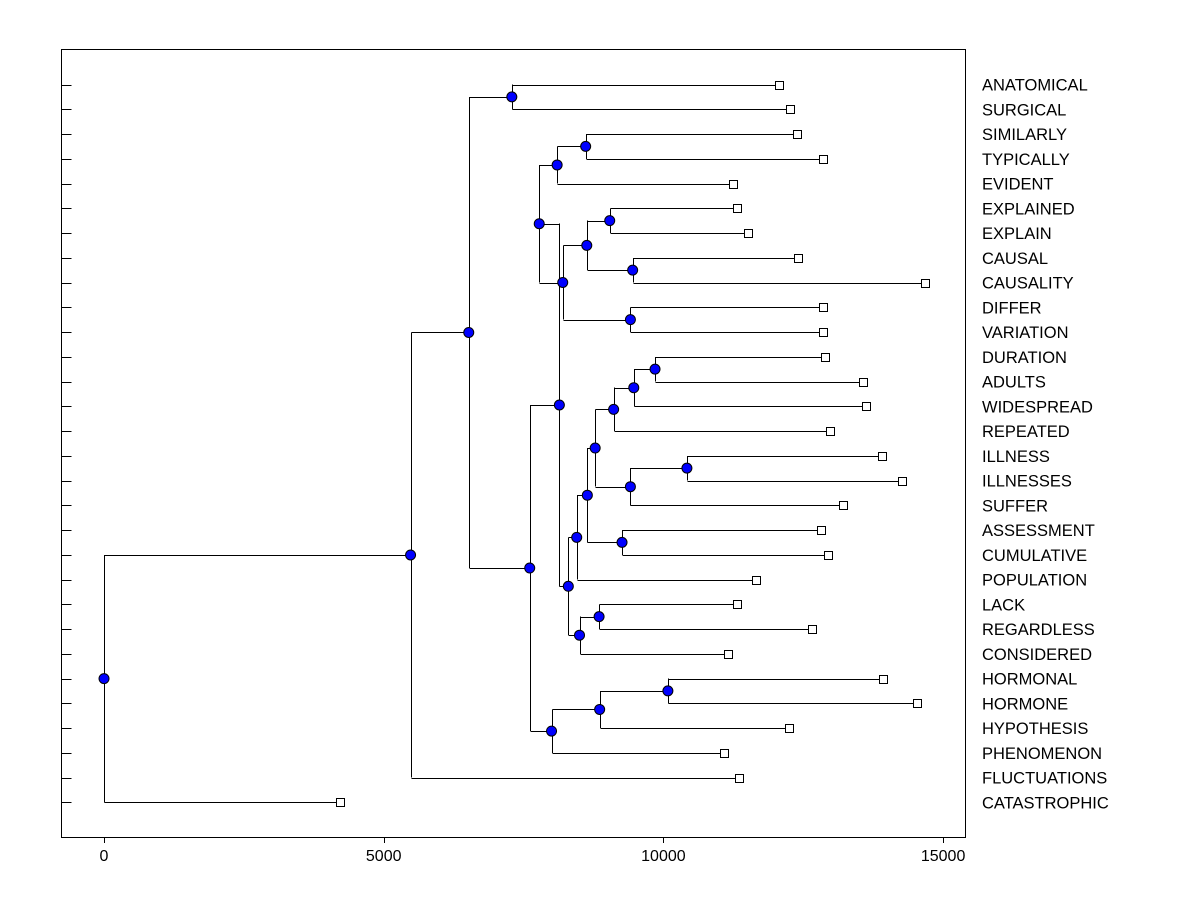 The height and width of the screenshot is (900, 1200). I want to click on leaf-marker-assessment, so click(821, 530).